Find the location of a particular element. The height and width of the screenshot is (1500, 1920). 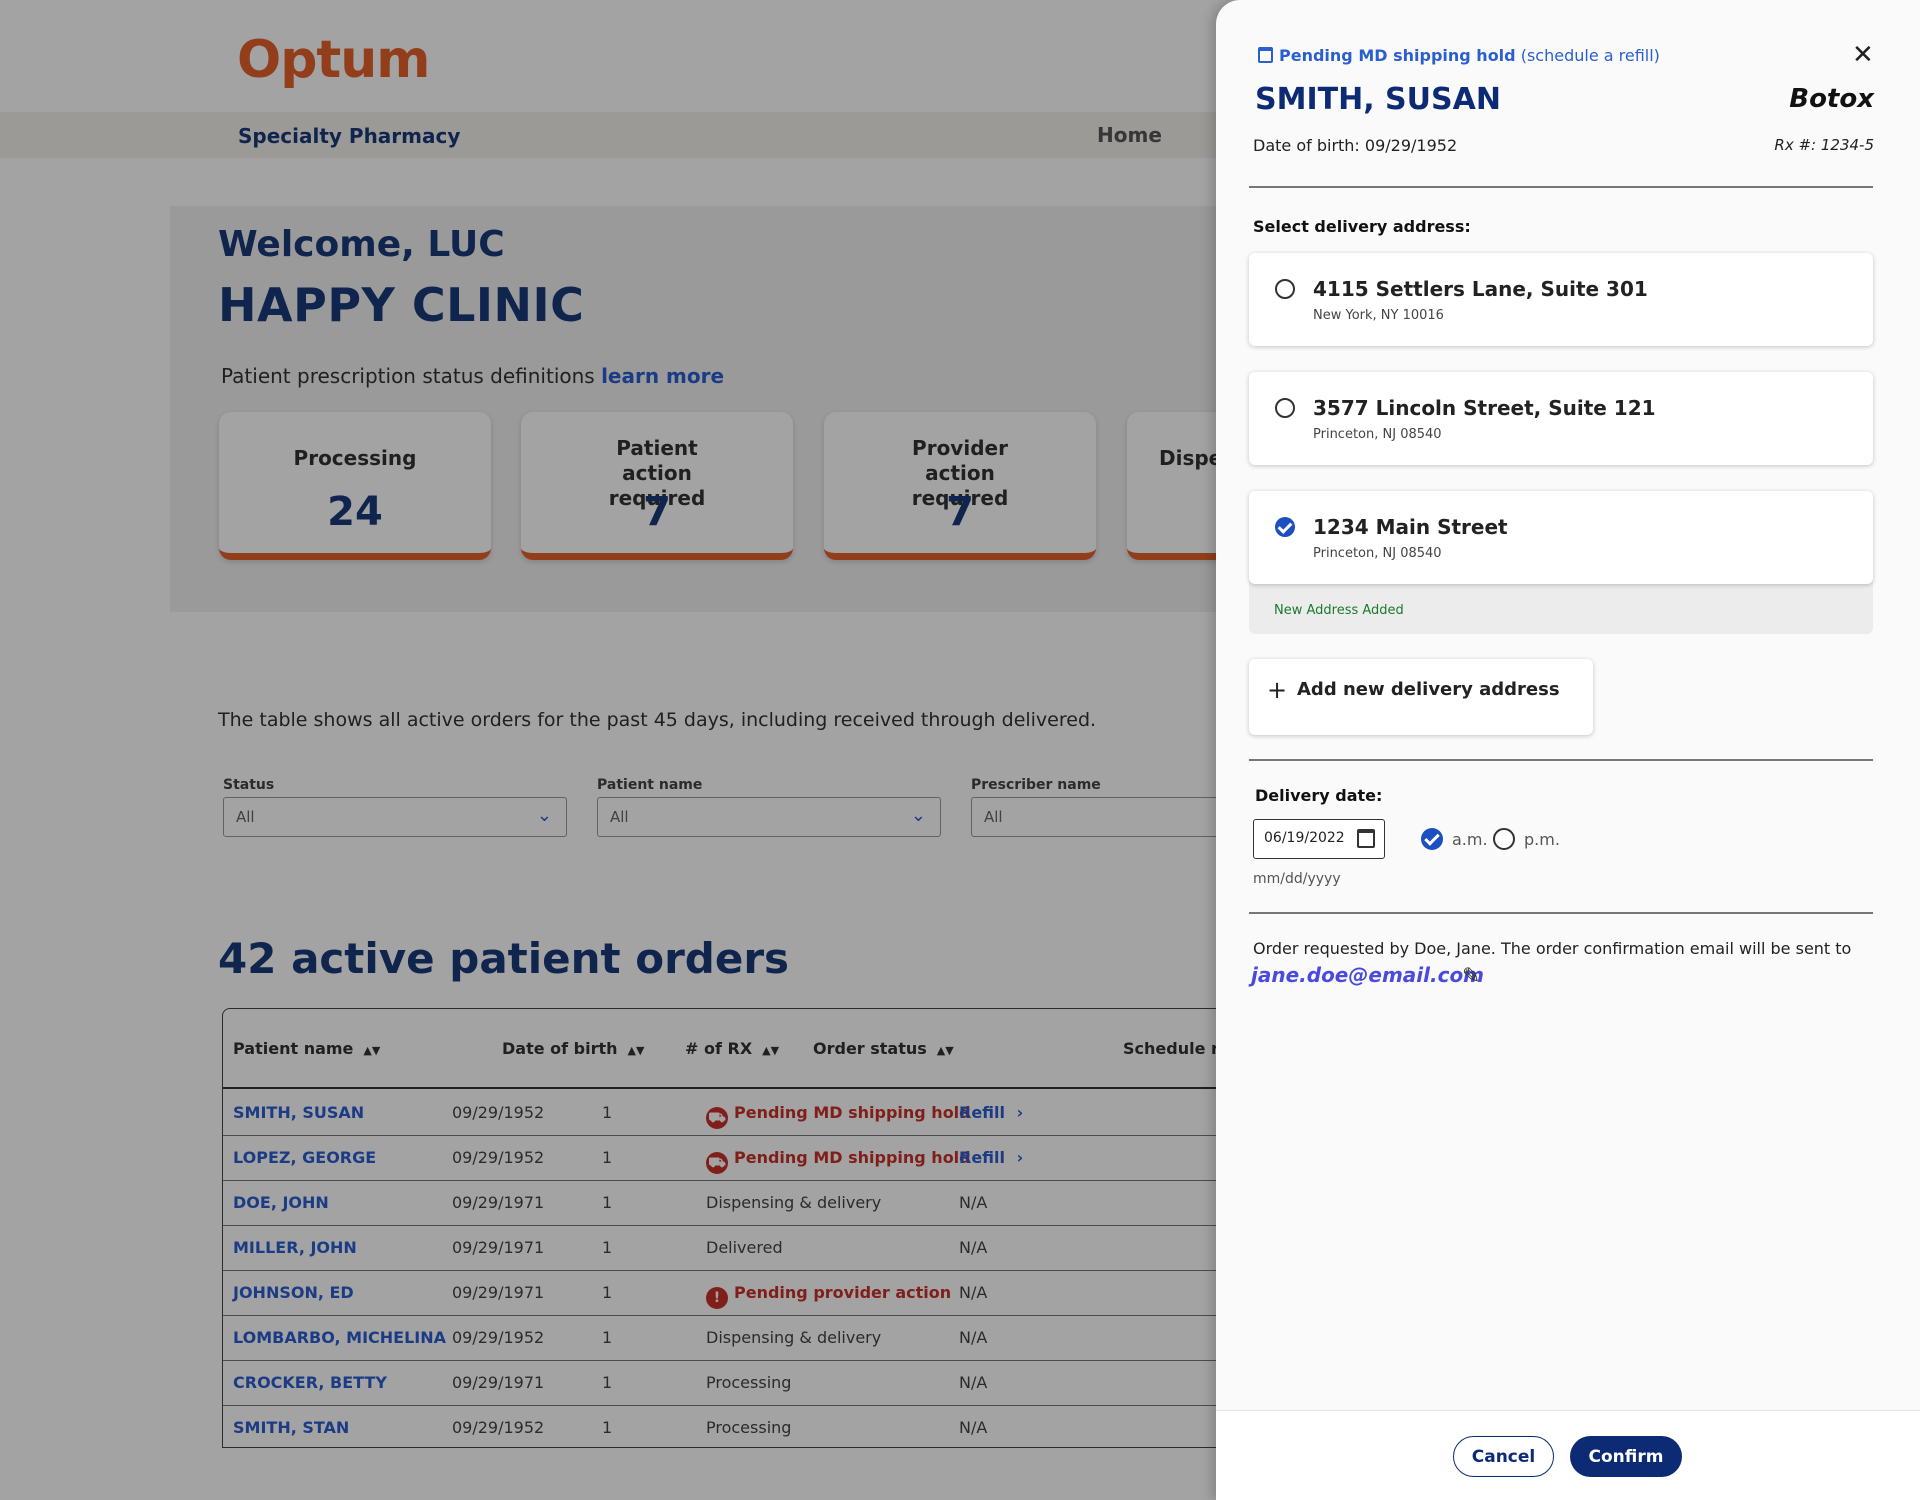

chevron-down-icon: ⌄ is located at coordinates (918, 815).